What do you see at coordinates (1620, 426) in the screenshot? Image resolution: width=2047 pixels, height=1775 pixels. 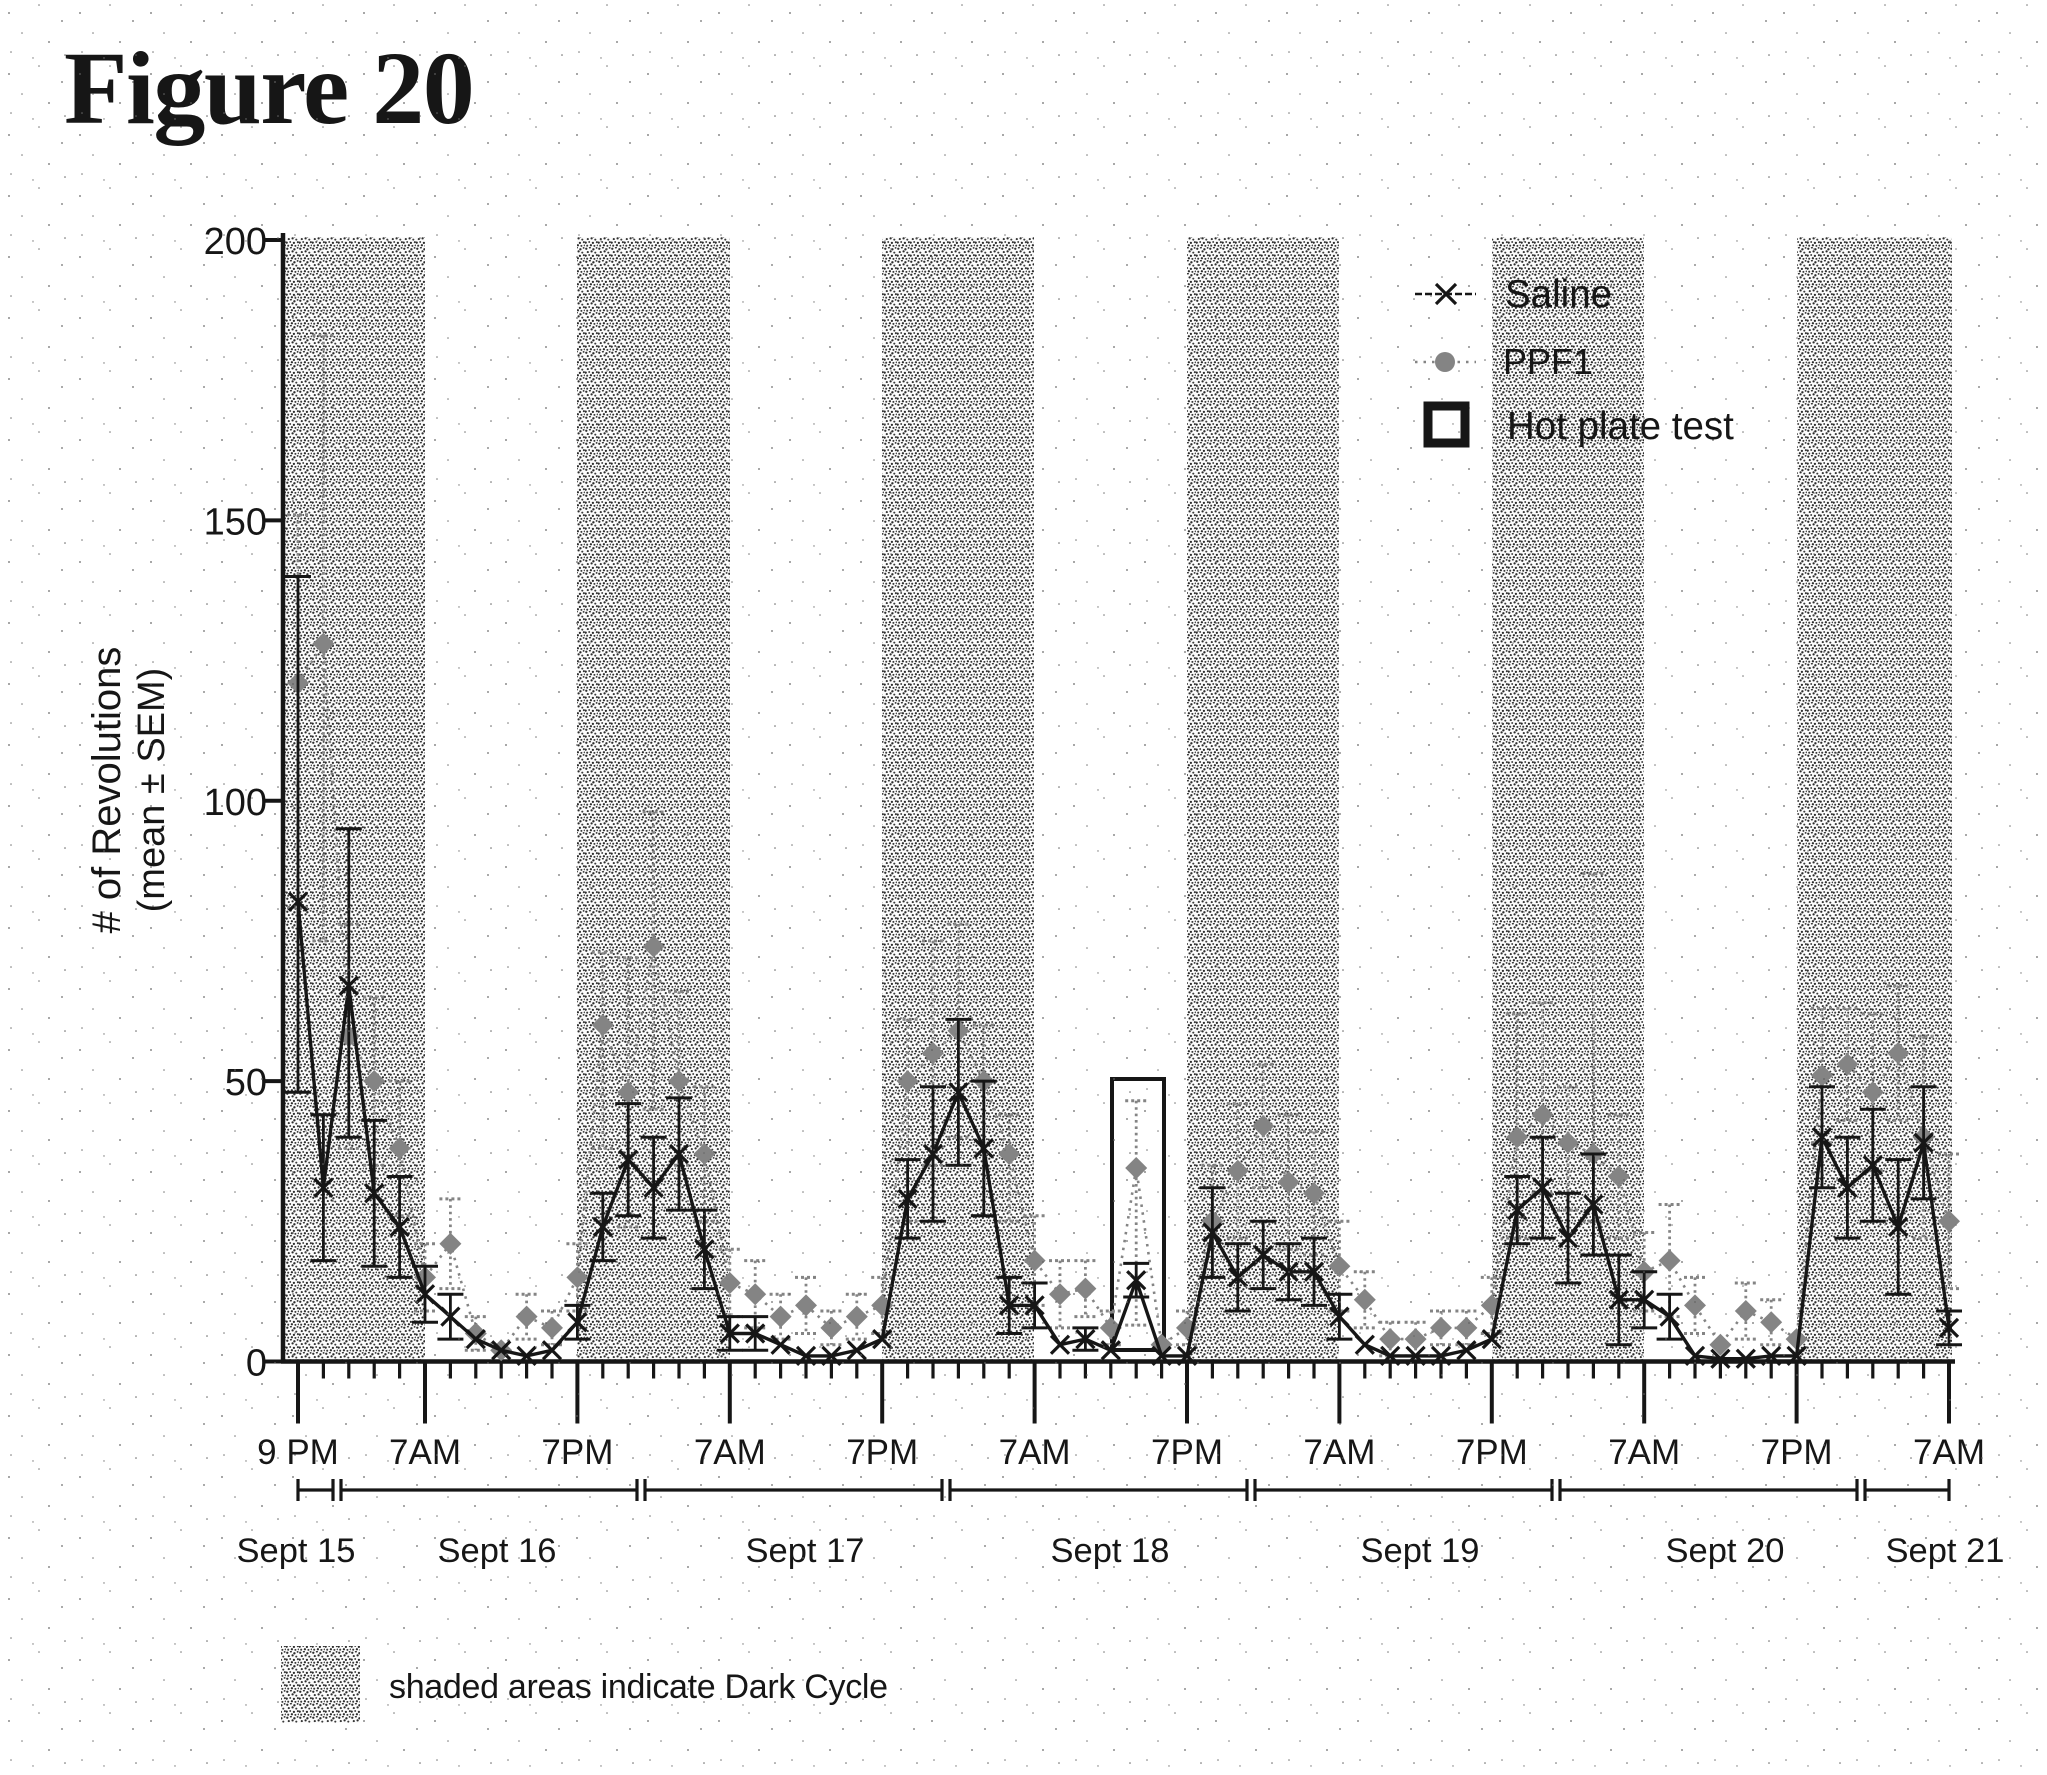 I see `svg-text: Hot plate test` at bounding box center [1620, 426].